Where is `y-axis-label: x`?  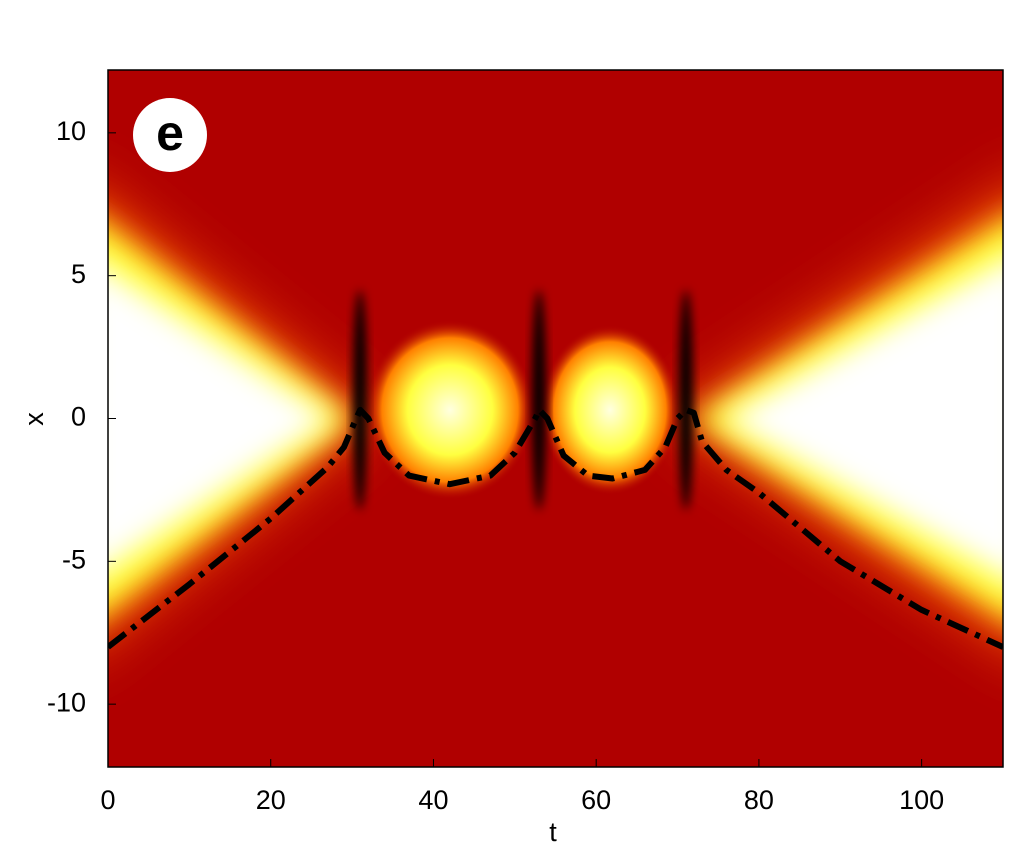 y-axis-label: x is located at coordinates (34, 419).